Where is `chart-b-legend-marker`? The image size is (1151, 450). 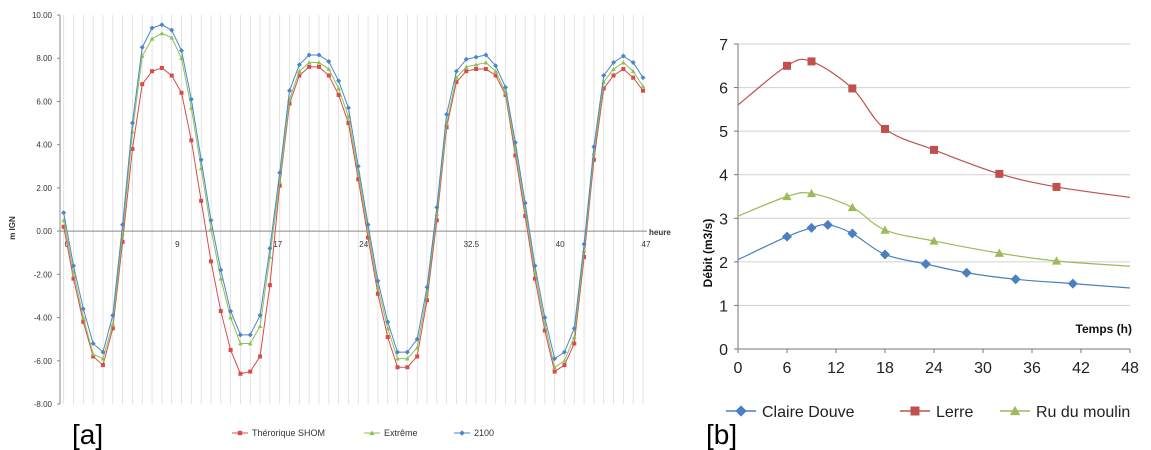 chart-b-legend-marker is located at coordinates (741, 411).